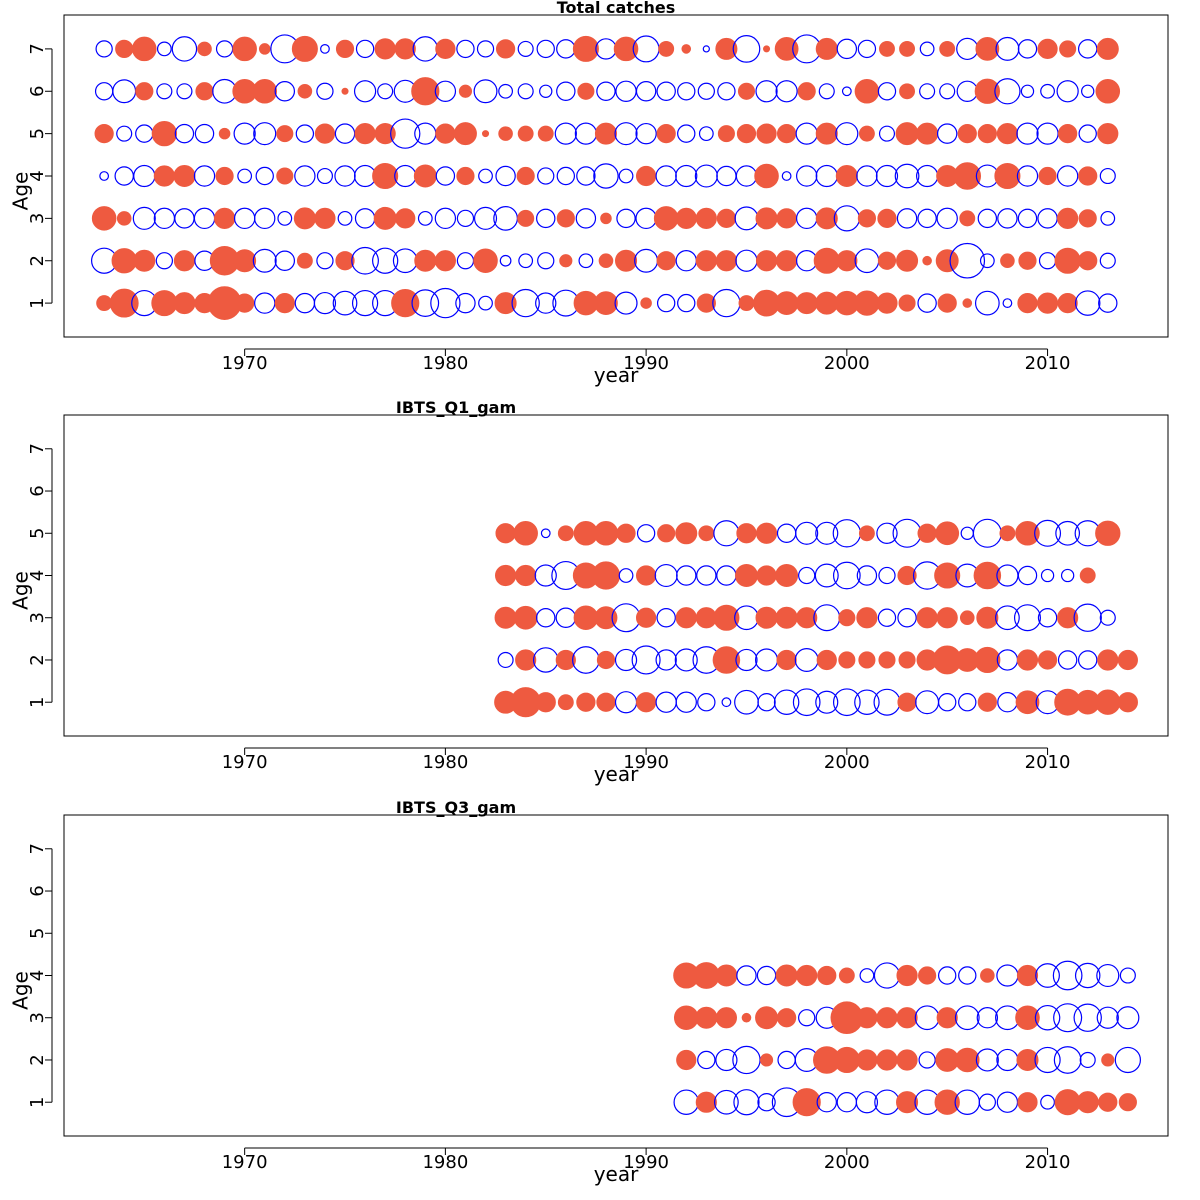 Image resolution: width=1200 pixels, height=1200 pixels. What do you see at coordinates (1048, 363) in the screenshot?
I see `x-tick-label: 2010` at bounding box center [1048, 363].